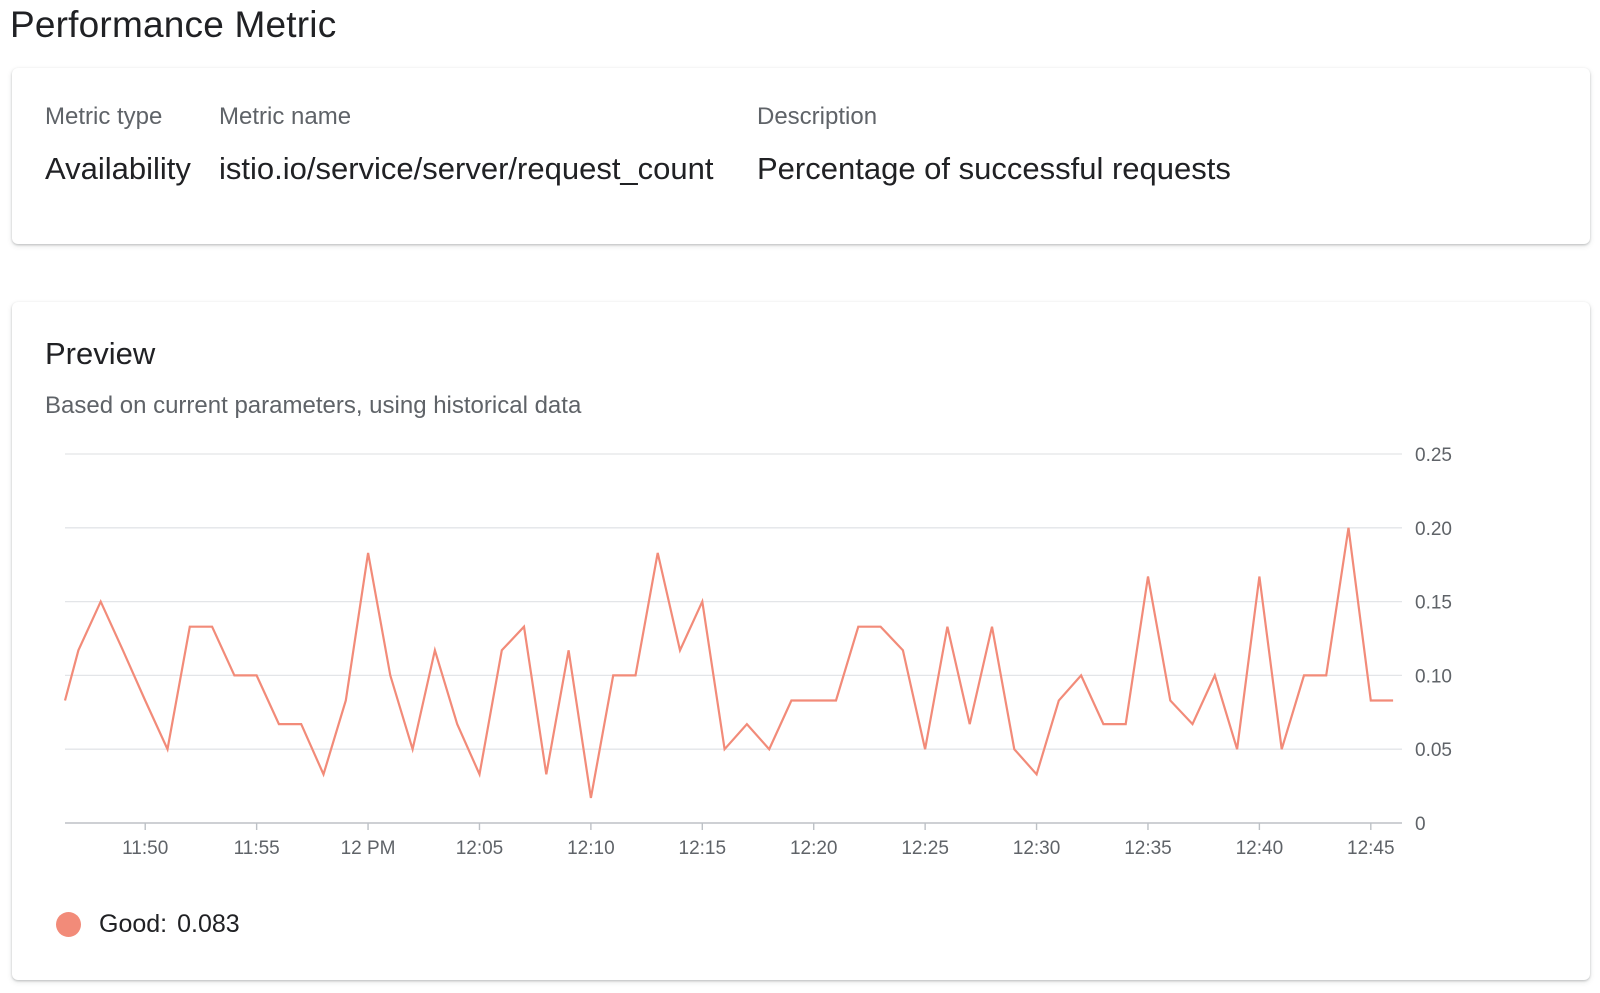  I want to click on x-tick-label: 11:55, so click(257, 848).